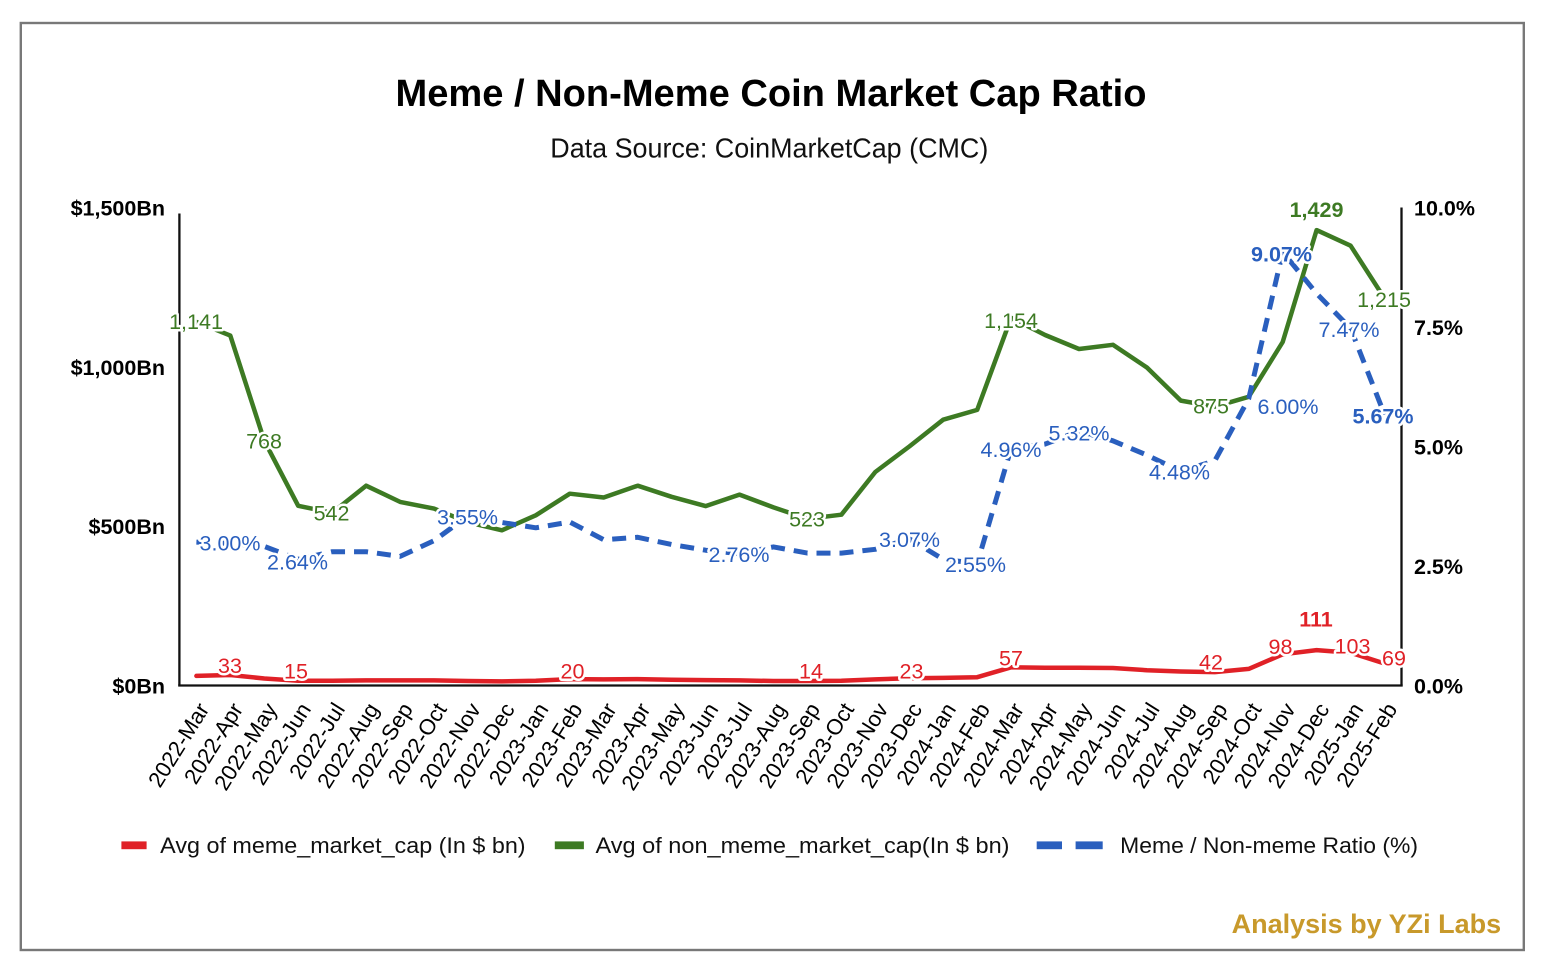  What do you see at coordinates (1079, 434) in the screenshot?
I see `svg-text: 5.32%` at bounding box center [1079, 434].